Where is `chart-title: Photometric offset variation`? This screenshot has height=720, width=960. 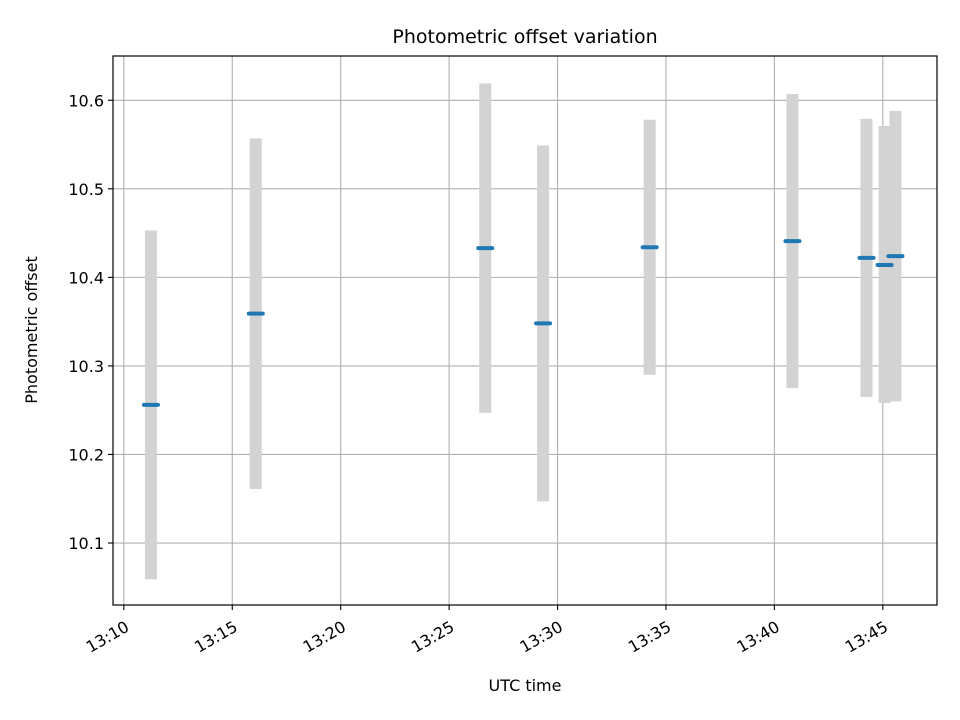 chart-title: Photometric offset variation is located at coordinates (524, 37).